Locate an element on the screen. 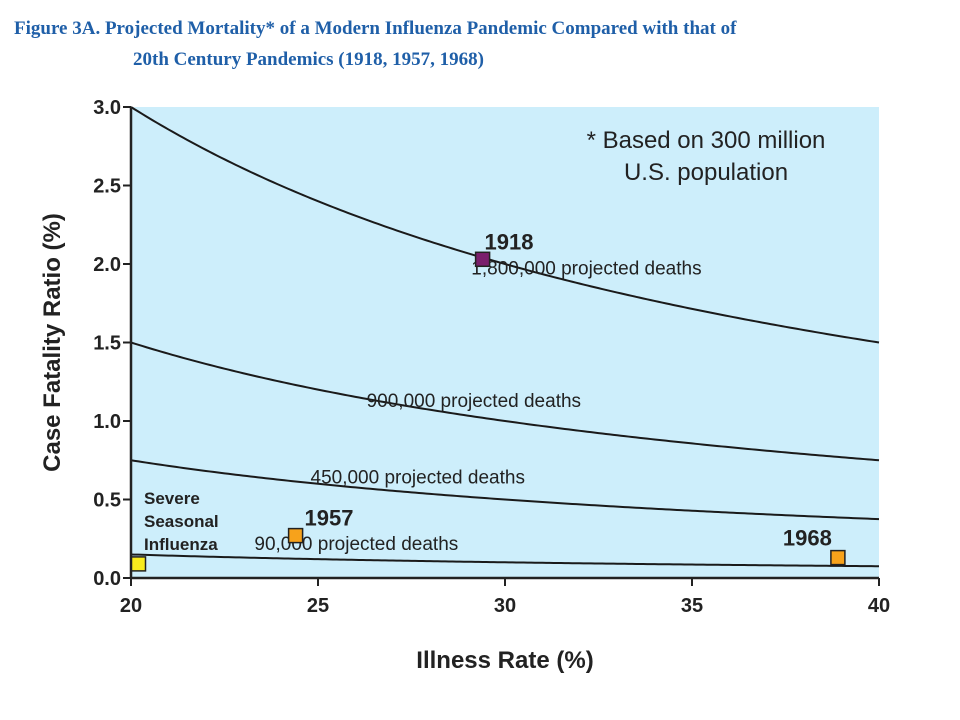 The height and width of the screenshot is (720, 960). y-axis-ticks: 0.0 0.5 1.0 1.5 2.0 2.5 3.0 is located at coordinates (112, 343).